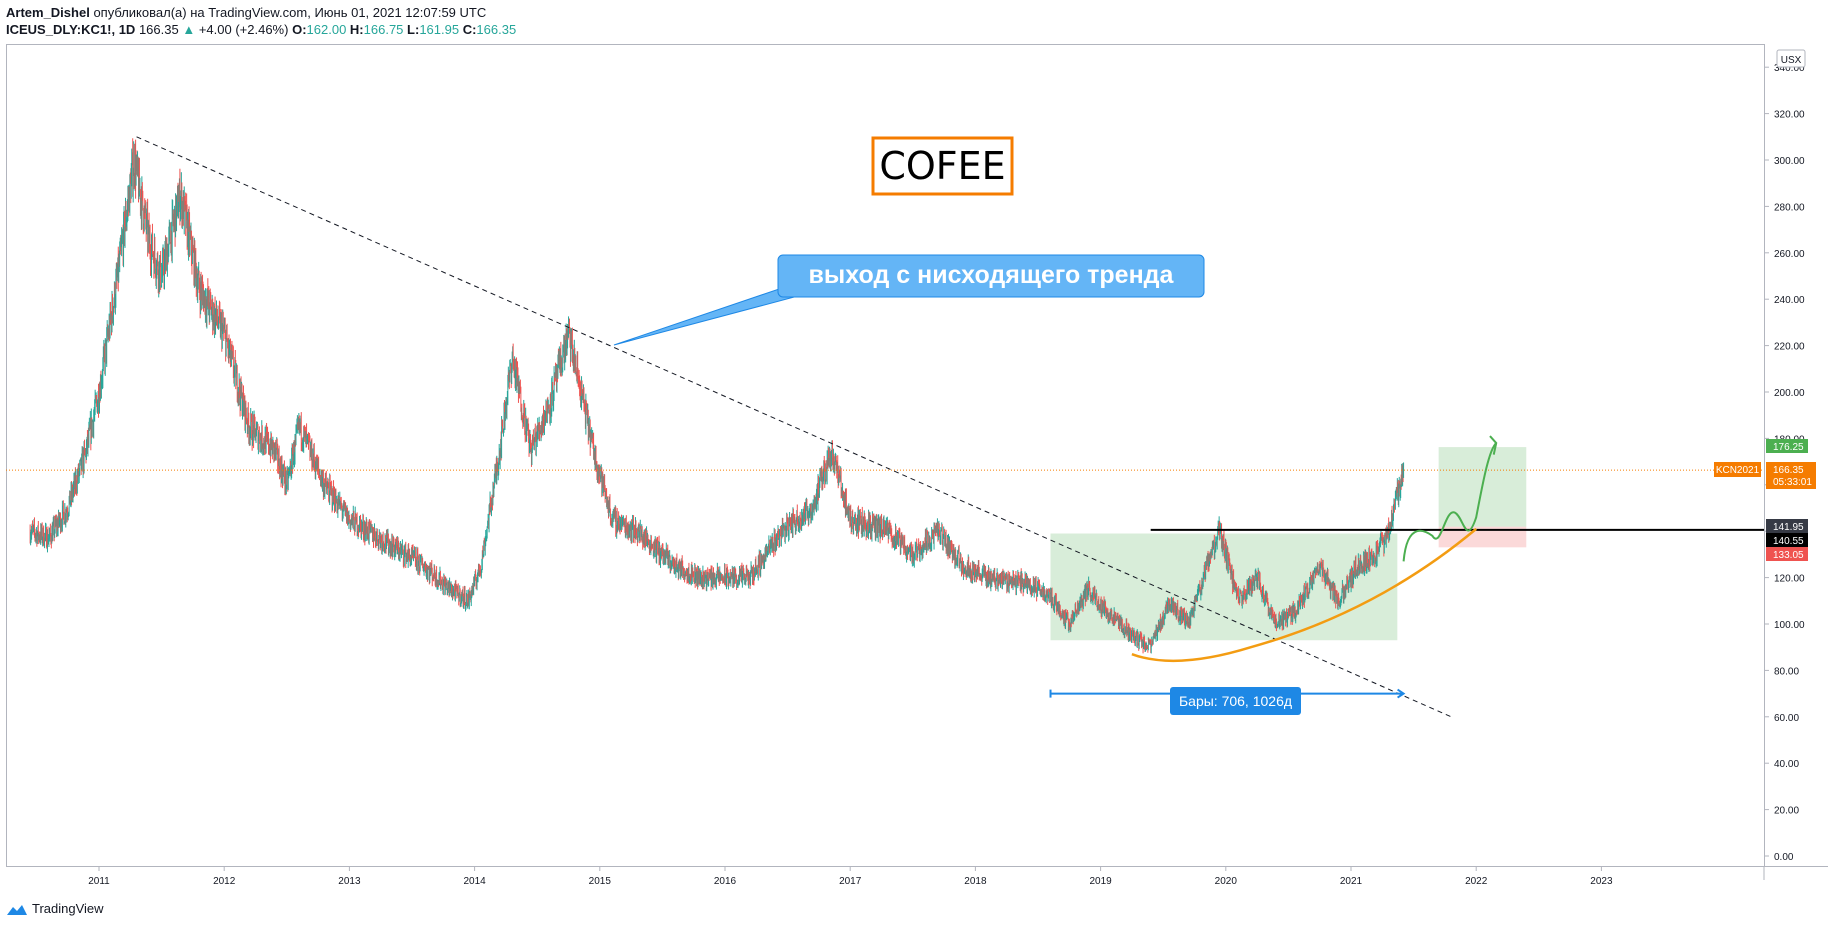 The image size is (1828, 929). Describe the element at coordinates (71, 29) in the screenshot. I see `symbol-name: ICEUS_DLY:KC1!, 1D` at that location.